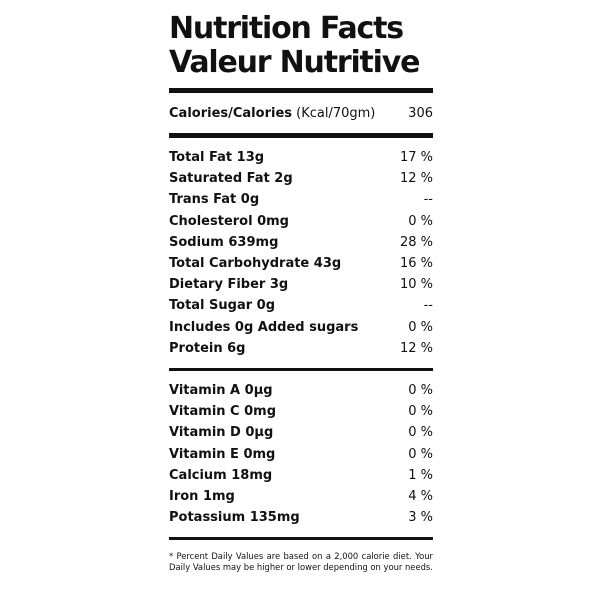 The width and height of the screenshot is (600, 600). I want to click on nutrient-label: Calcium 18mg, so click(221, 475).